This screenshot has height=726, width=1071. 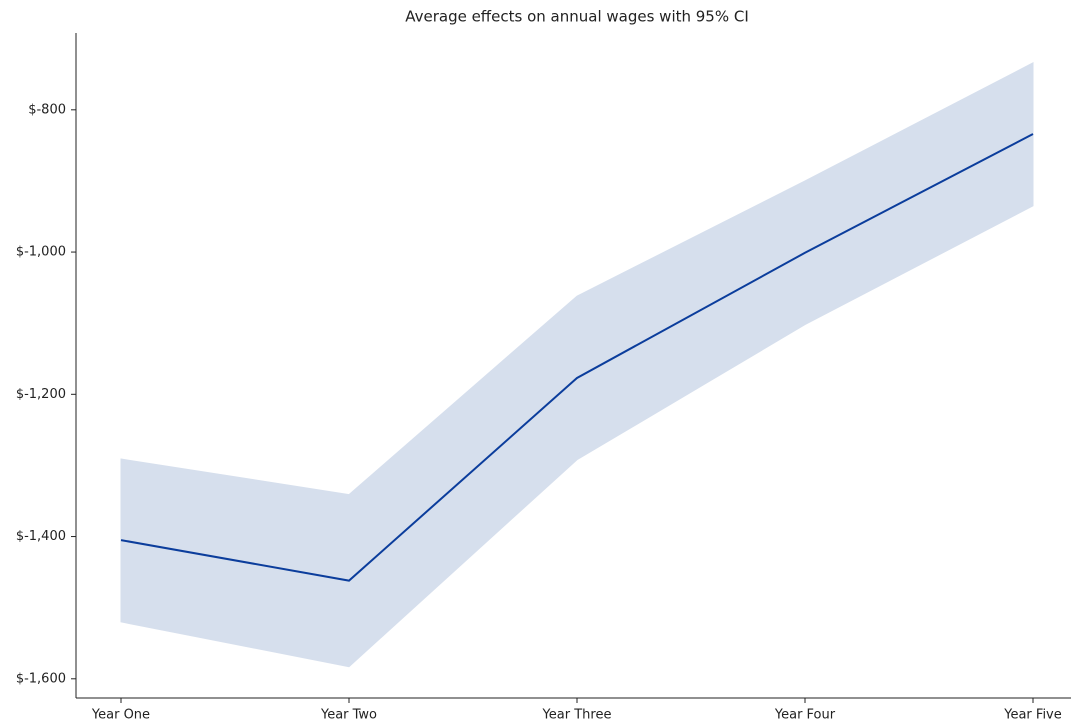 I want to click on x-tick-label: Year Five, so click(x=1032, y=715).